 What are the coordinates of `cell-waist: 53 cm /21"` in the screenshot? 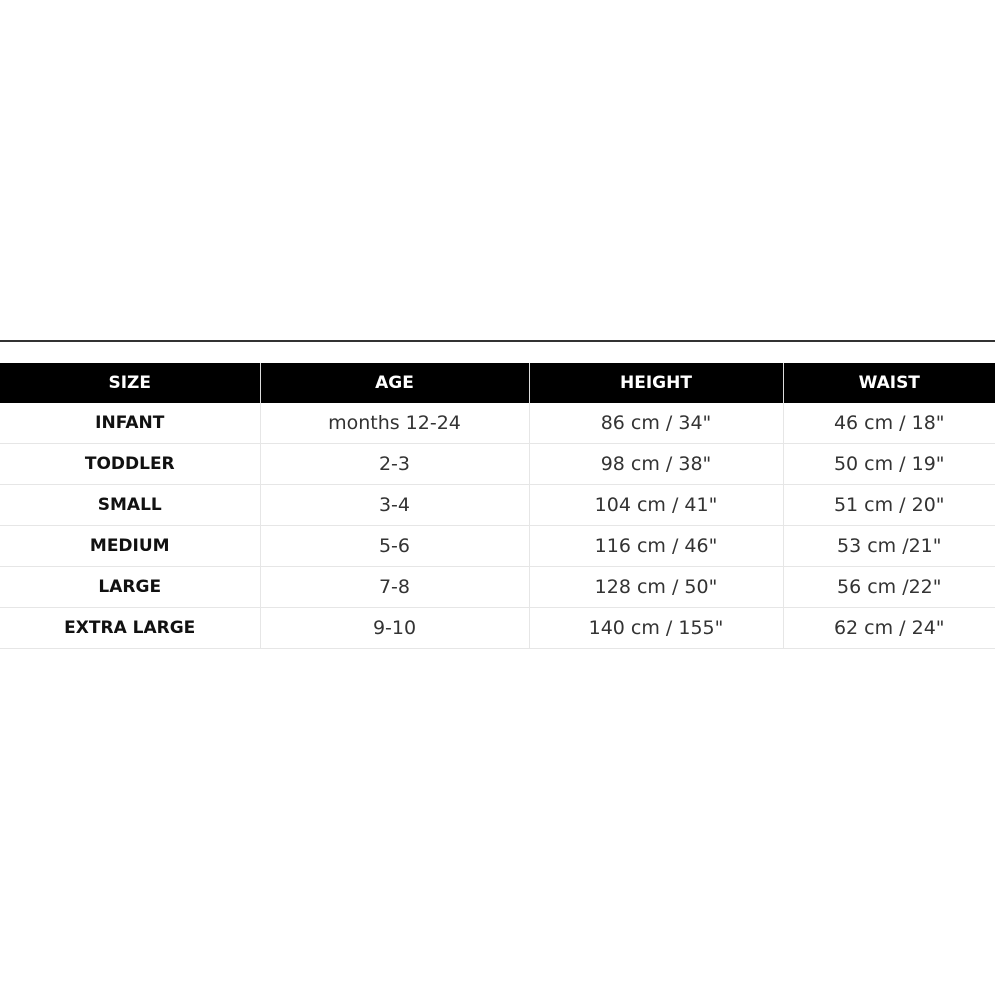 It's located at (888, 546).